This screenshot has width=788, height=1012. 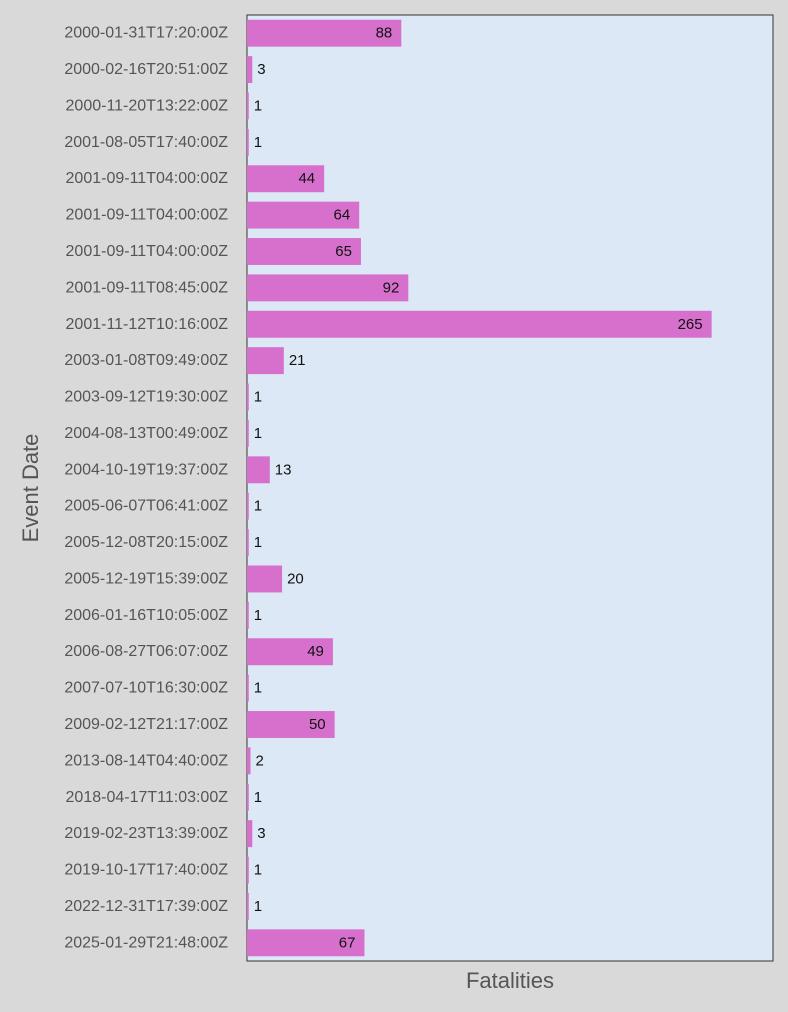 What do you see at coordinates (146, 942) in the screenshot?
I see `y-tick-label: 2025-01-29T21:48:00Z` at bounding box center [146, 942].